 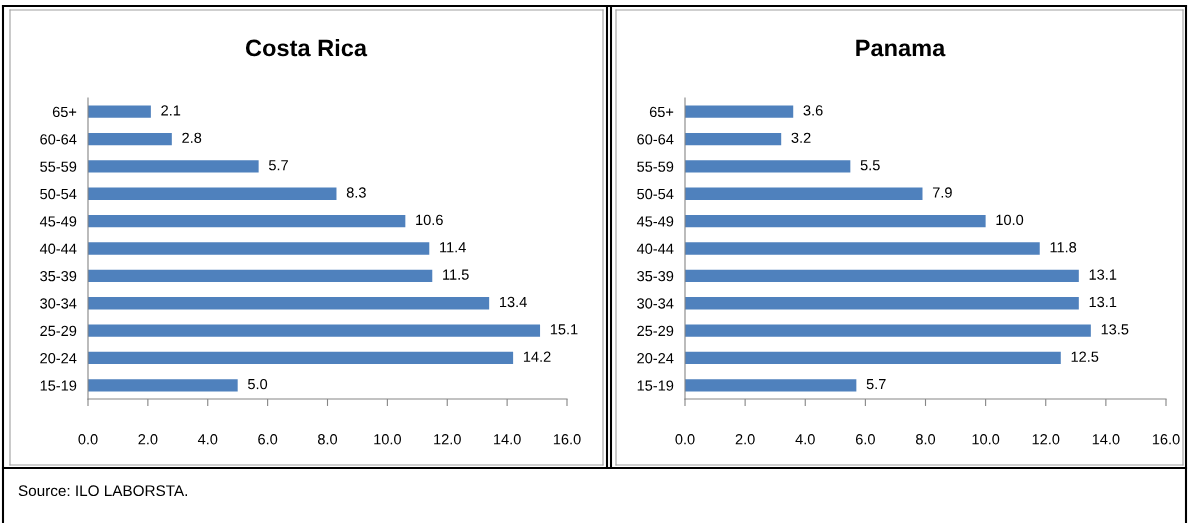 What do you see at coordinates (453, 247) in the screenshot?
I see `data-label: 11.4` at bounding box center [453, 247].